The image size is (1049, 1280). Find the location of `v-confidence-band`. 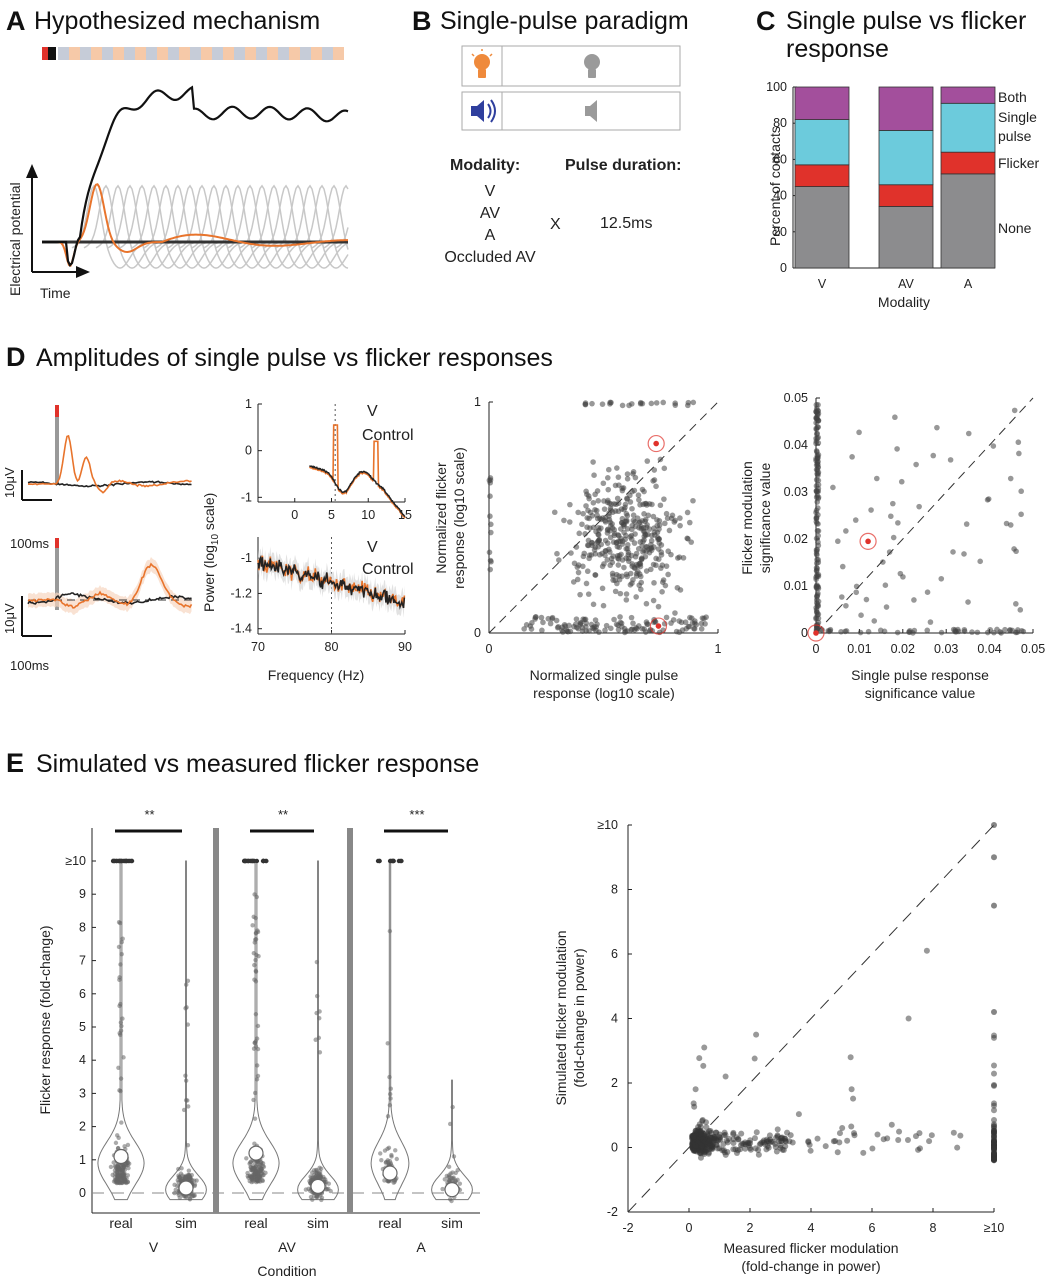

v-confidence-band is located at coordinates (110, 586).